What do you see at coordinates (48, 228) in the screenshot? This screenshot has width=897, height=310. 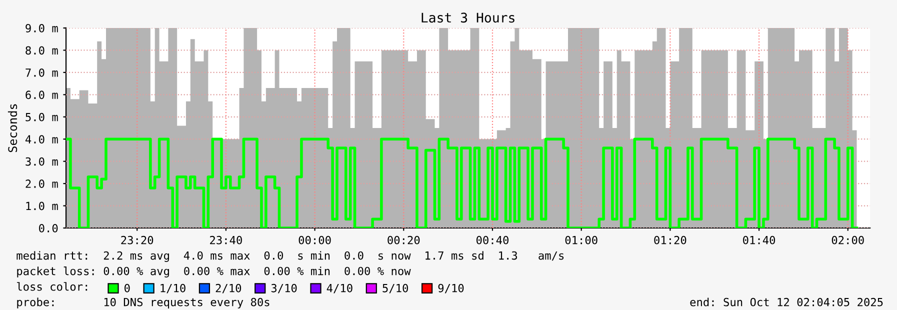 I see `y-tick-label: 0.0` at bounding box center [48, 228].